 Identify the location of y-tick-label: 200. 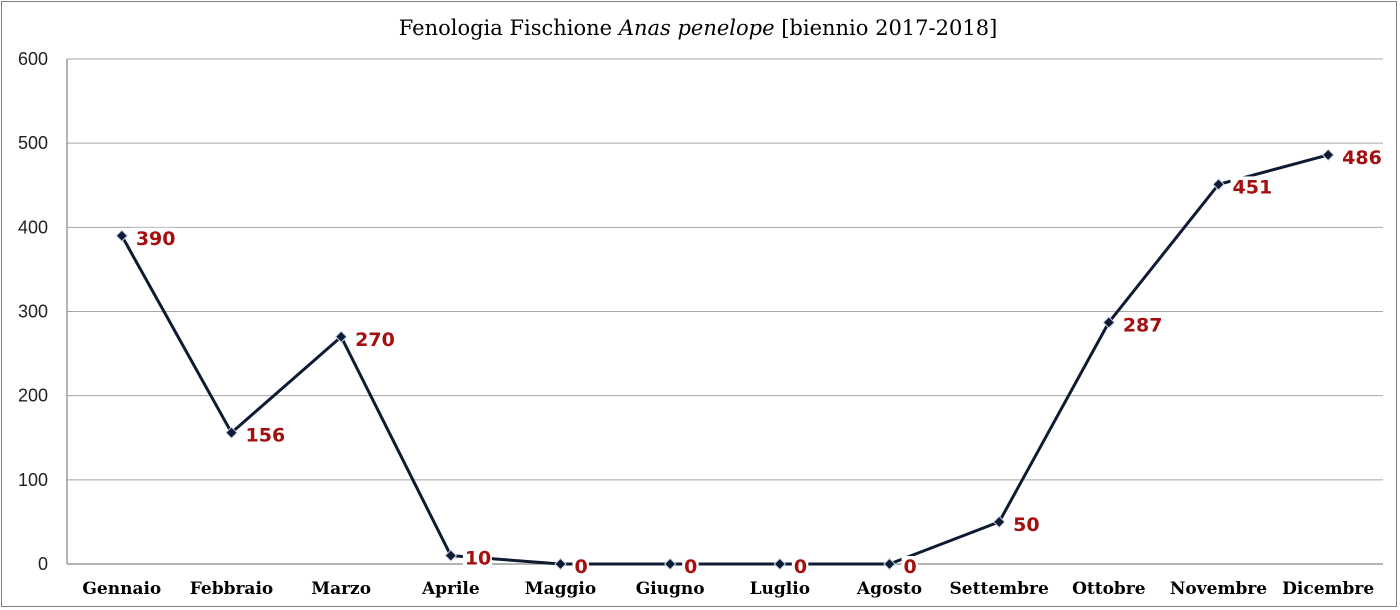
(33, 396).